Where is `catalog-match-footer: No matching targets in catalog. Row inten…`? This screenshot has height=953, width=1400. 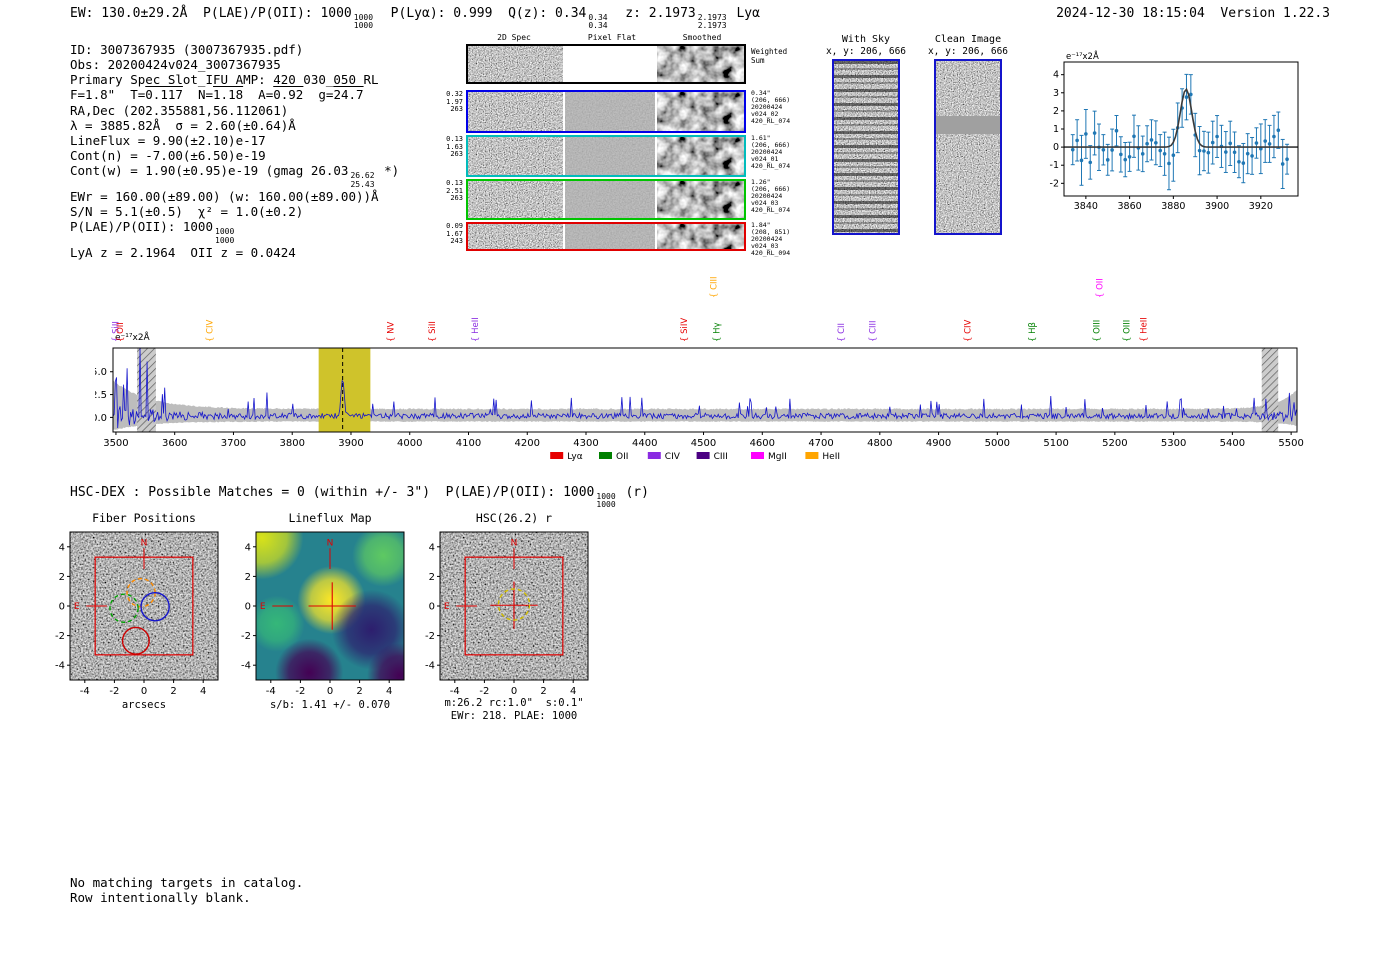
catalog-match-footer: No matching targets in catalog. Row inten… is located at coordinates (187, 890).